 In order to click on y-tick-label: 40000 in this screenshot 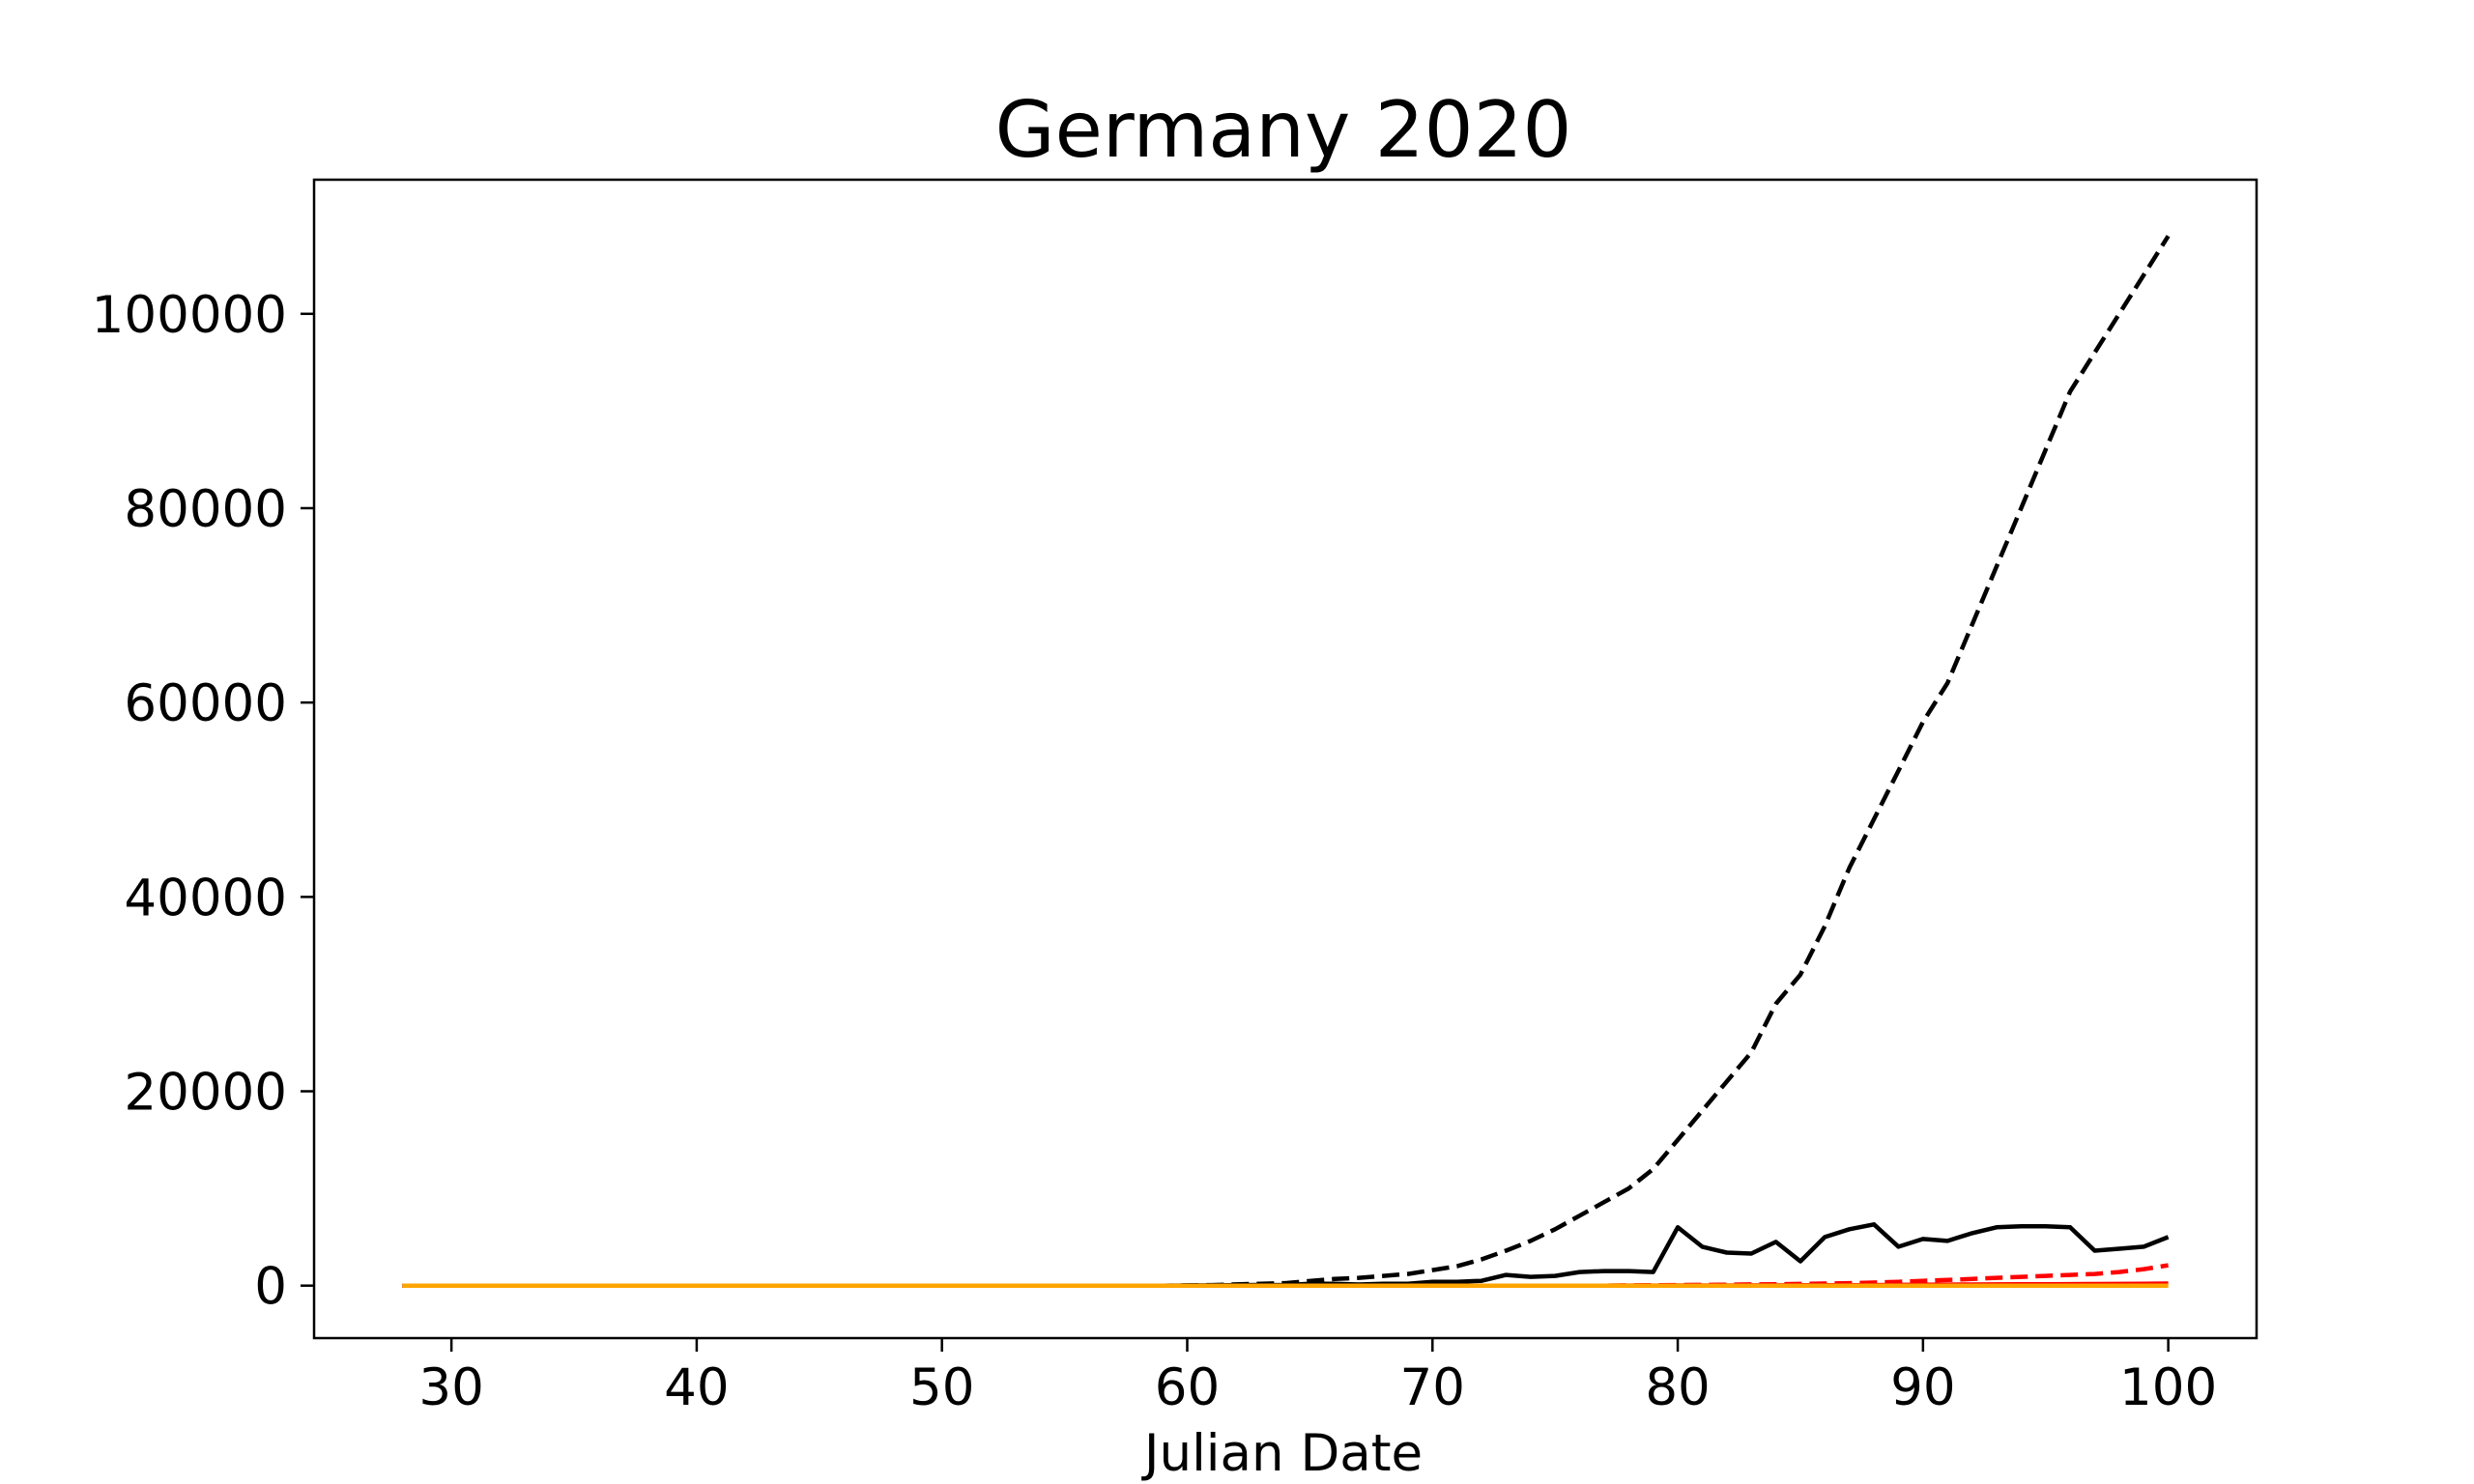, I will do `click(205, 899)`.